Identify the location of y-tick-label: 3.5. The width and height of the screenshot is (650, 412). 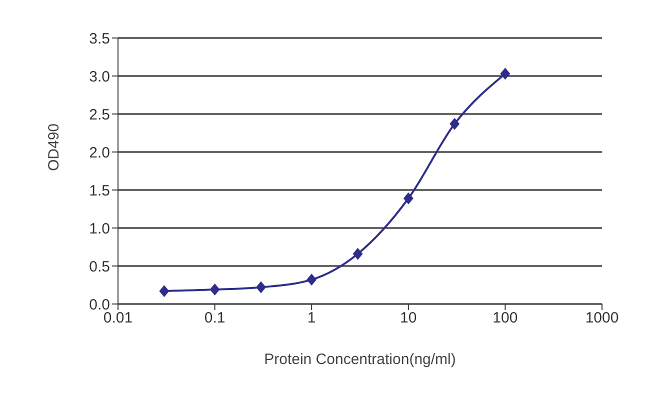
(99, 39).